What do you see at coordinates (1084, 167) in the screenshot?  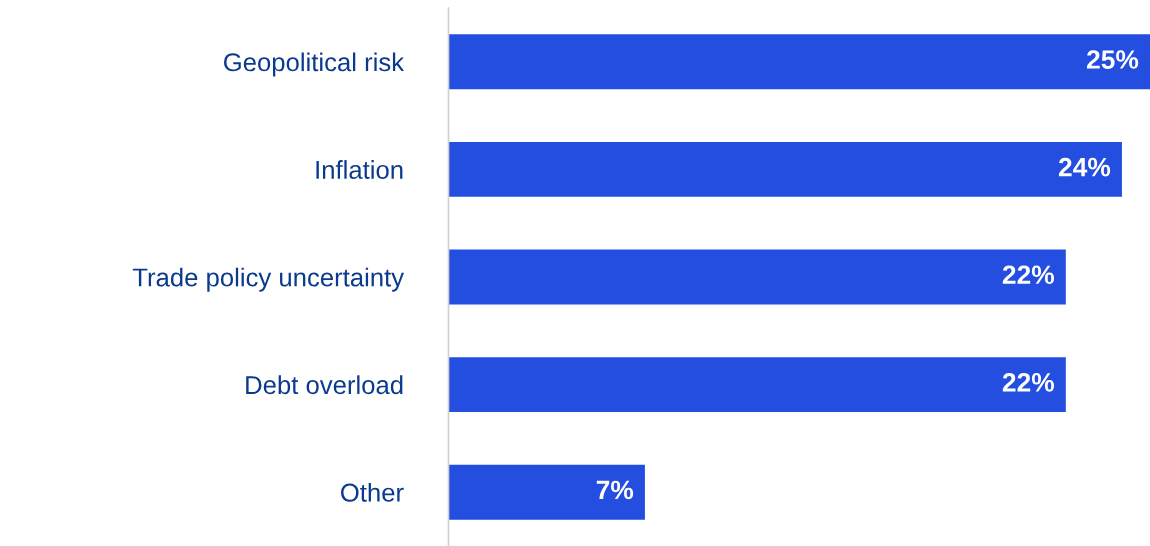 I see `data-label: 24%` at bounding box center [1084, 167].